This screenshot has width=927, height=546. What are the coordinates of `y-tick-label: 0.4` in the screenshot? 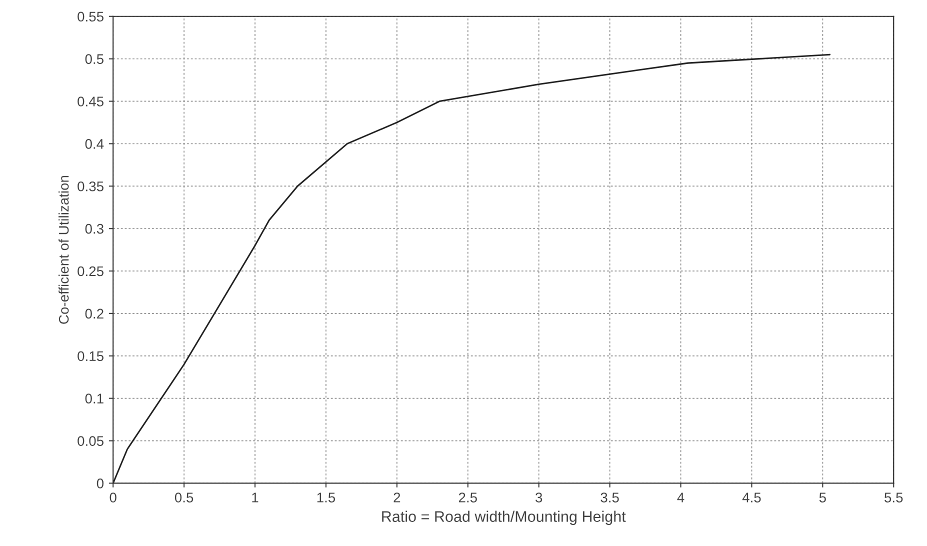 It's located at (94, 144).